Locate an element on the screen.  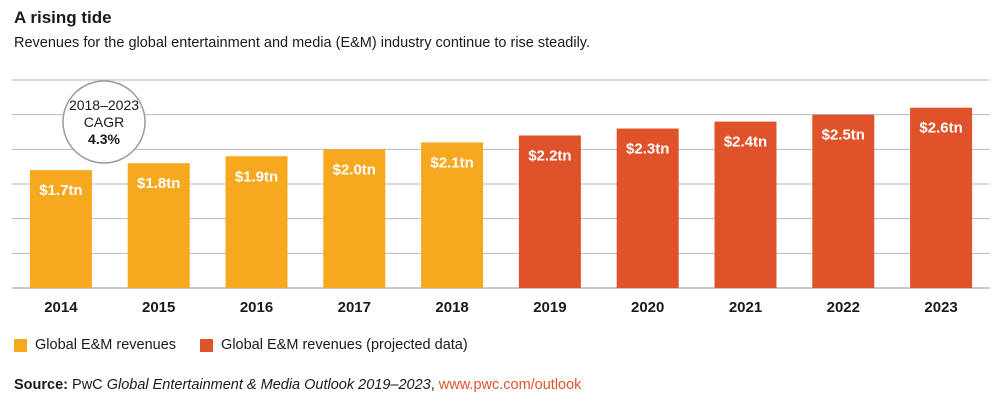
data-label-2016: $1.9tn is located at coordinates (256, 176).